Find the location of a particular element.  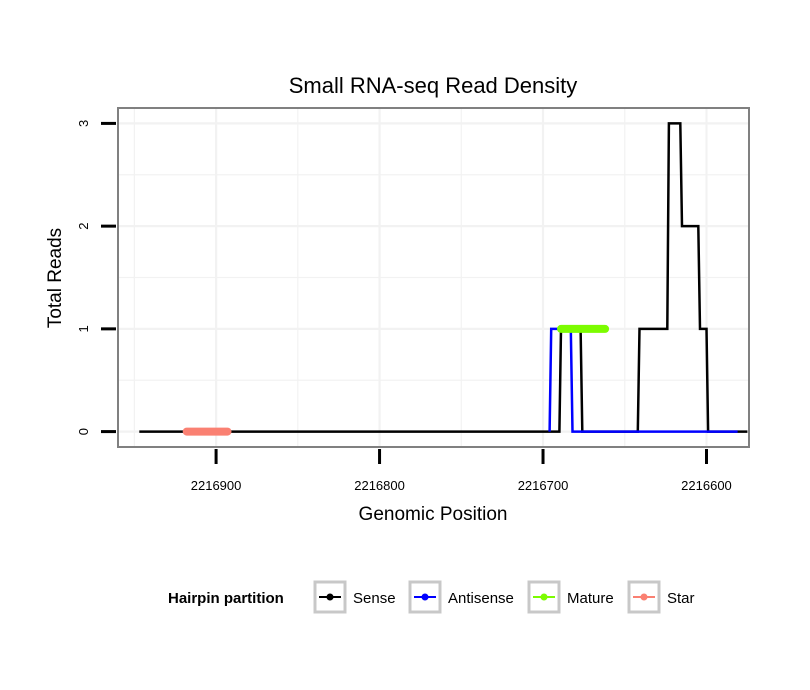

x-tick-label: 2216900 is located at coordinates (216, 485).